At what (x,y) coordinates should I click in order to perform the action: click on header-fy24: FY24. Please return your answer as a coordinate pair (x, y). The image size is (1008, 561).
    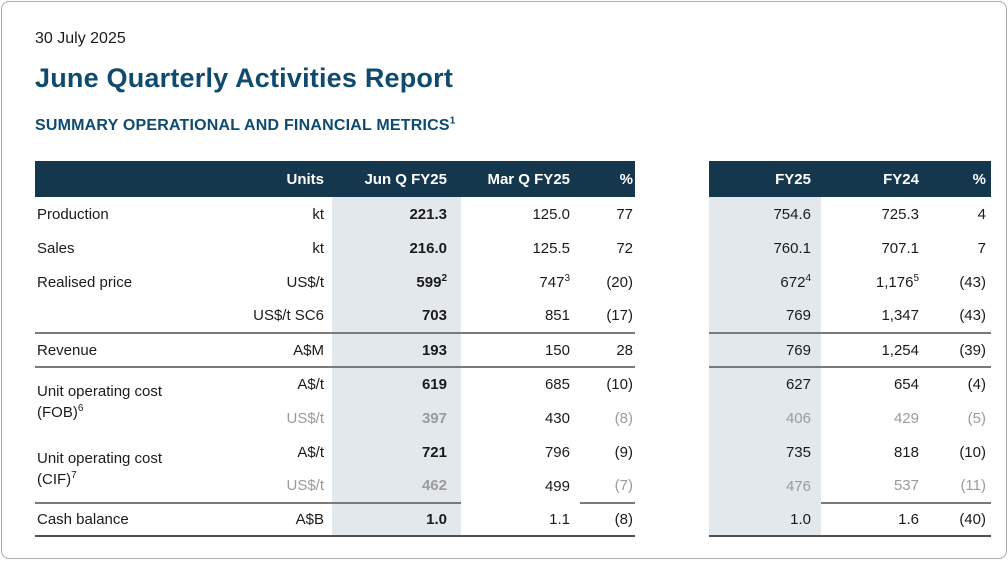
    Looking at the image, I should click on (874, 179).